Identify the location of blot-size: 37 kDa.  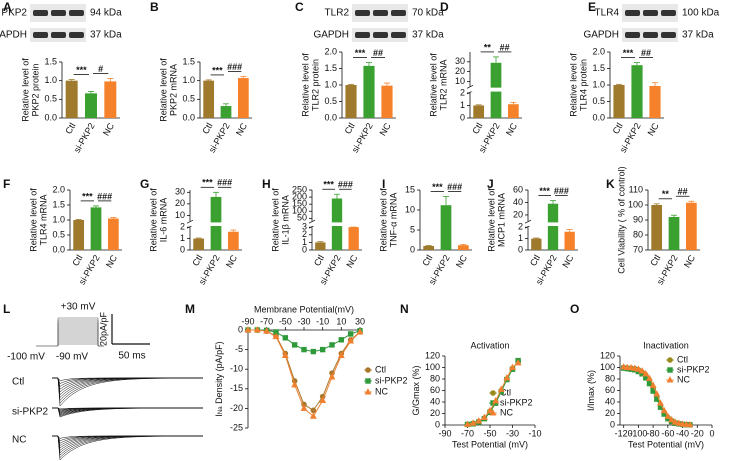
(428, 35).